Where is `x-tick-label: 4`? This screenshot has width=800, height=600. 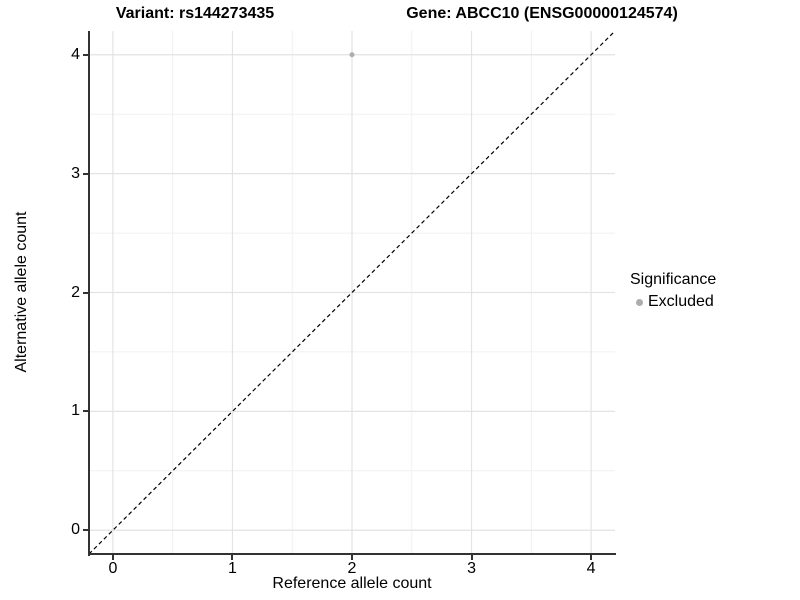 x-tick-label: 4 is located at coordinates (591, 568).